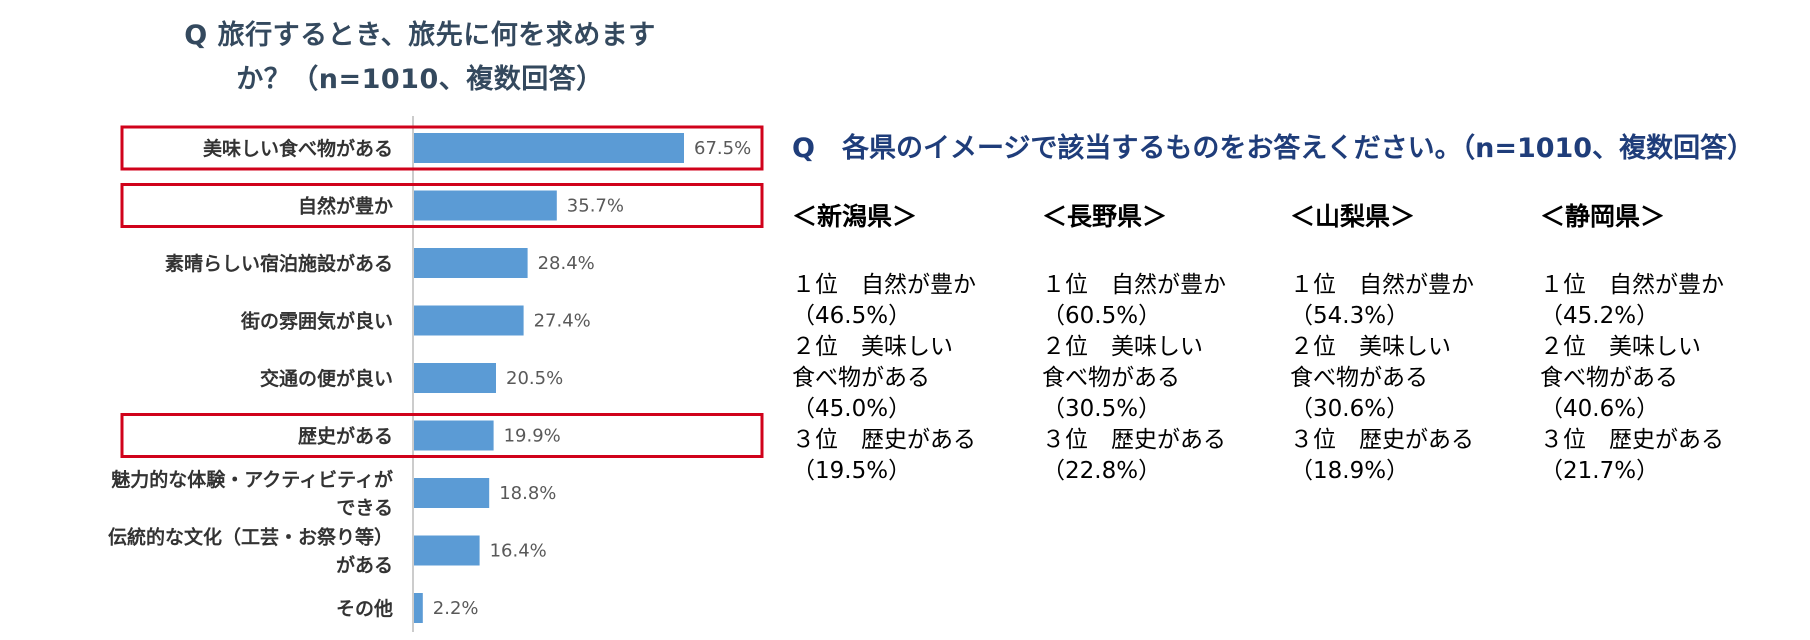 This screenshot has width=1810, height=640. I want to click on data-label: 20.5%, so click(534, 378).